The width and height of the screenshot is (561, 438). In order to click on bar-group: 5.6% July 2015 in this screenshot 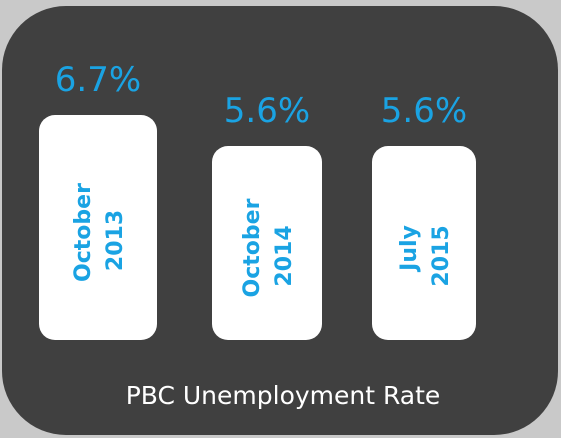, I will do `click(424, 215)`.